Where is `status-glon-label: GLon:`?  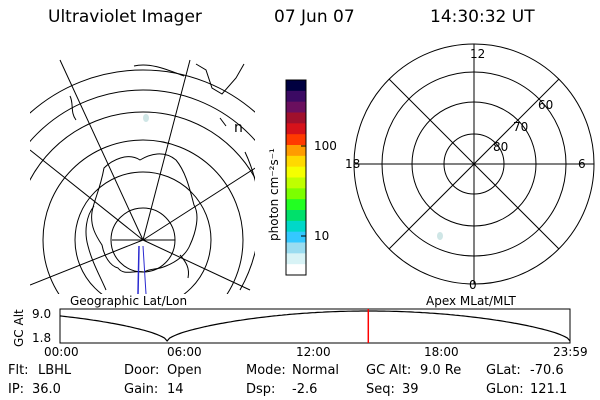
status-glon-label: GLon: is located at coordinates (505, 389).